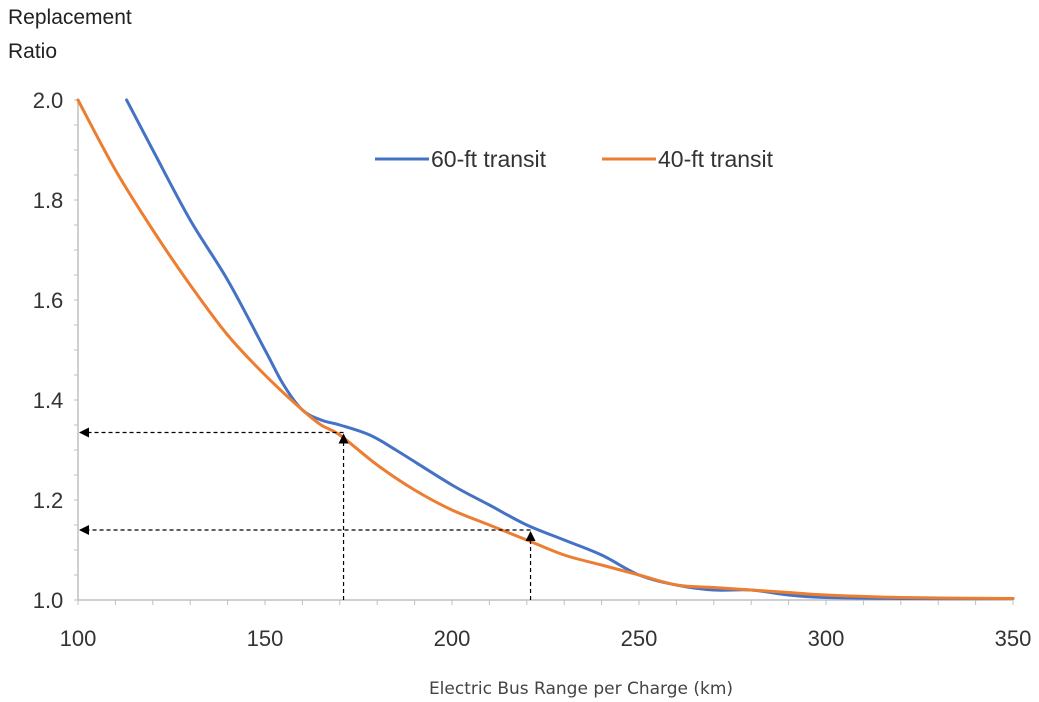  Describe the element at coordinates (48, 400) in the screenshot. I see `y-tick-label: 1.4` at that location.